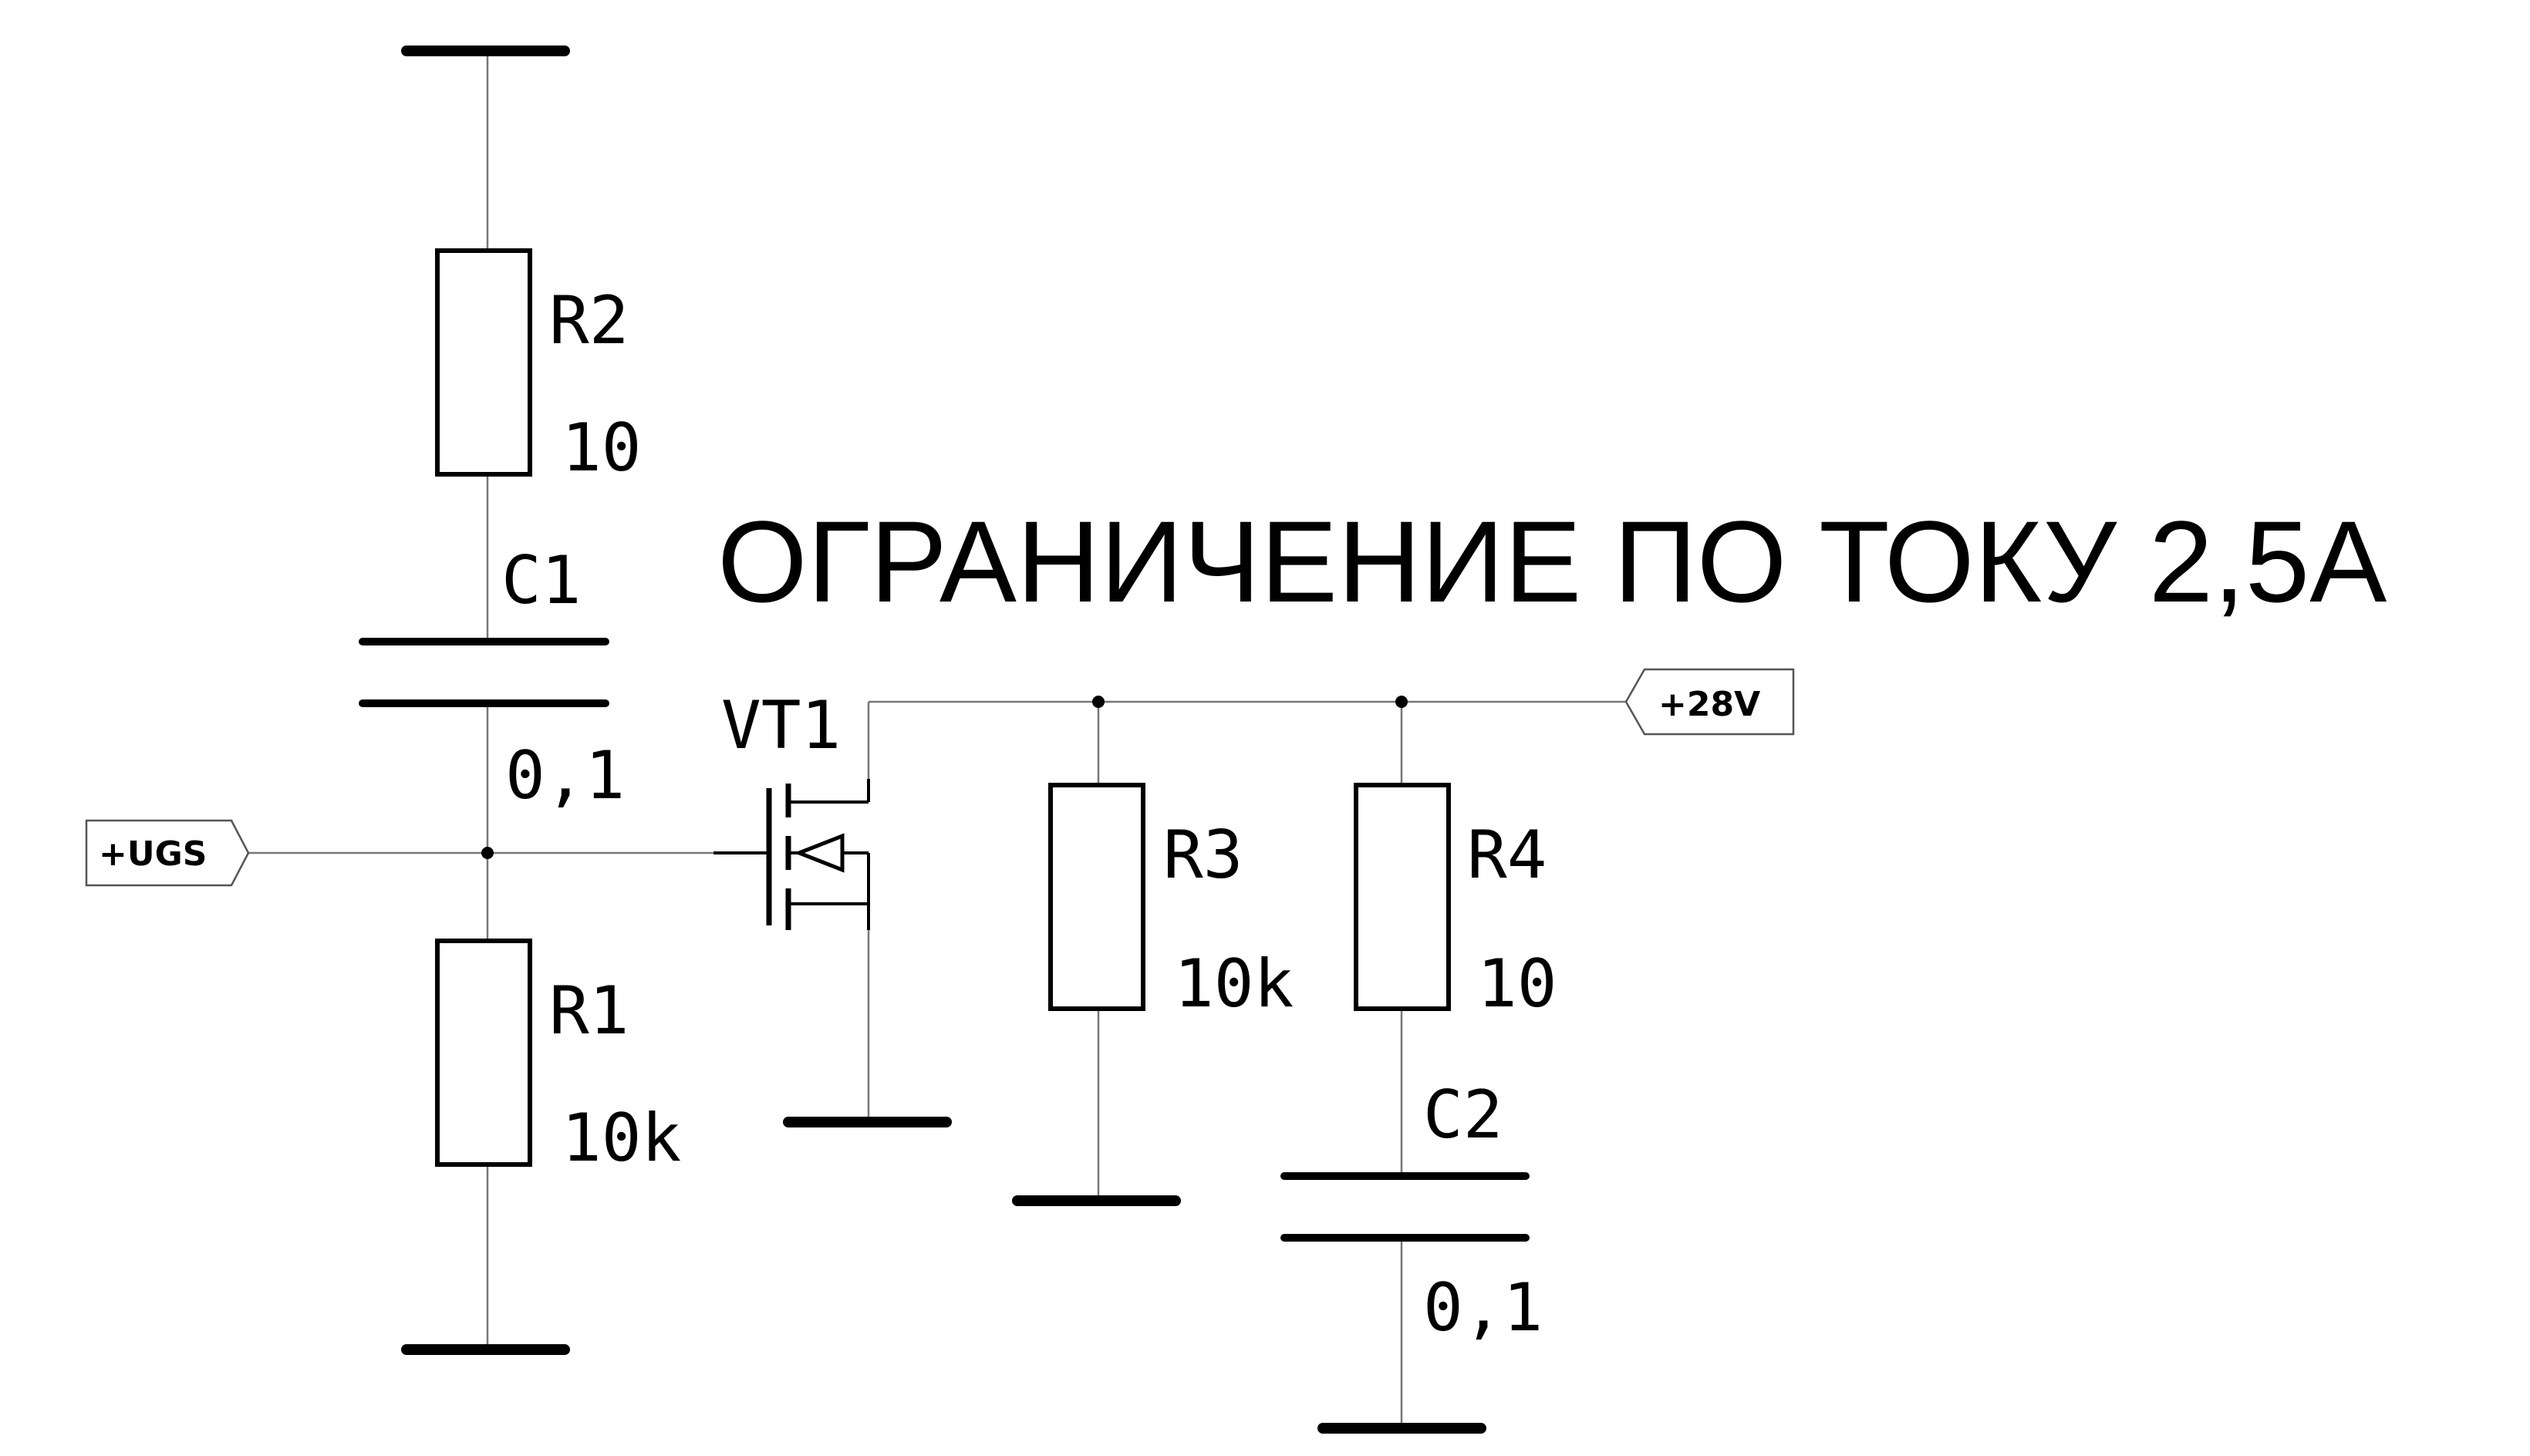  I want to click on junction-rail-r3, so click(1099, 702).